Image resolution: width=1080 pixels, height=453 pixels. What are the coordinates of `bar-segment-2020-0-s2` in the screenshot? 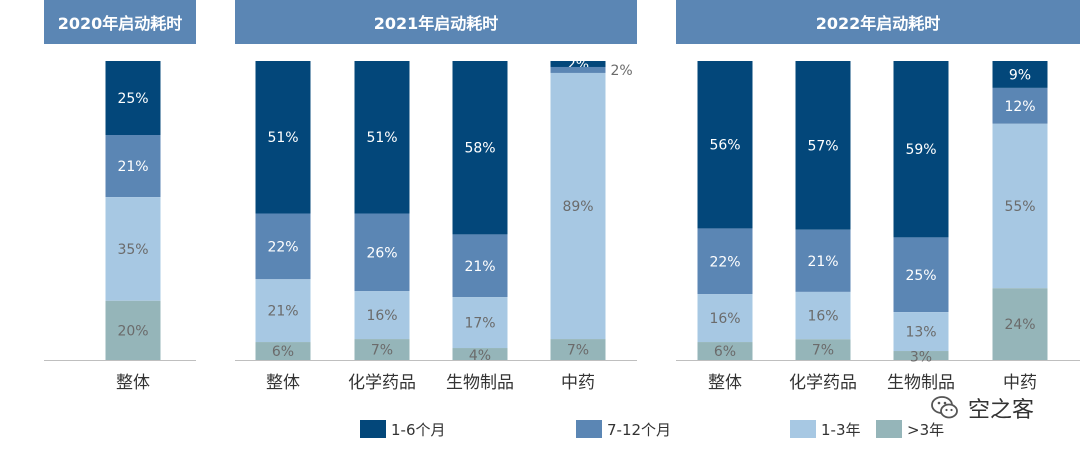 It's located at (133, 249).